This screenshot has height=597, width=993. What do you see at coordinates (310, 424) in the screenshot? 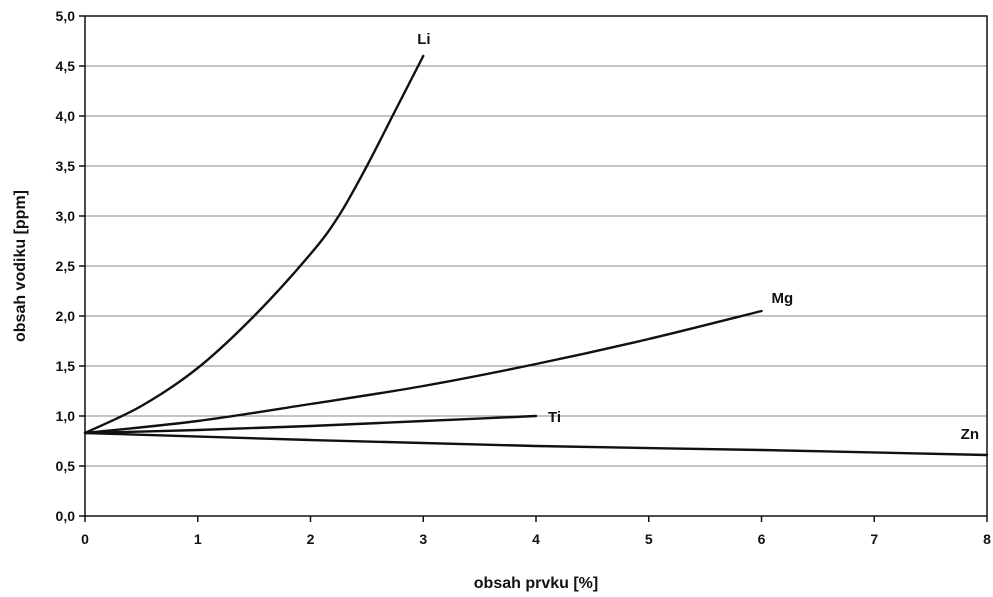
I see `series-line-ti` at bounding box center [310, 424].